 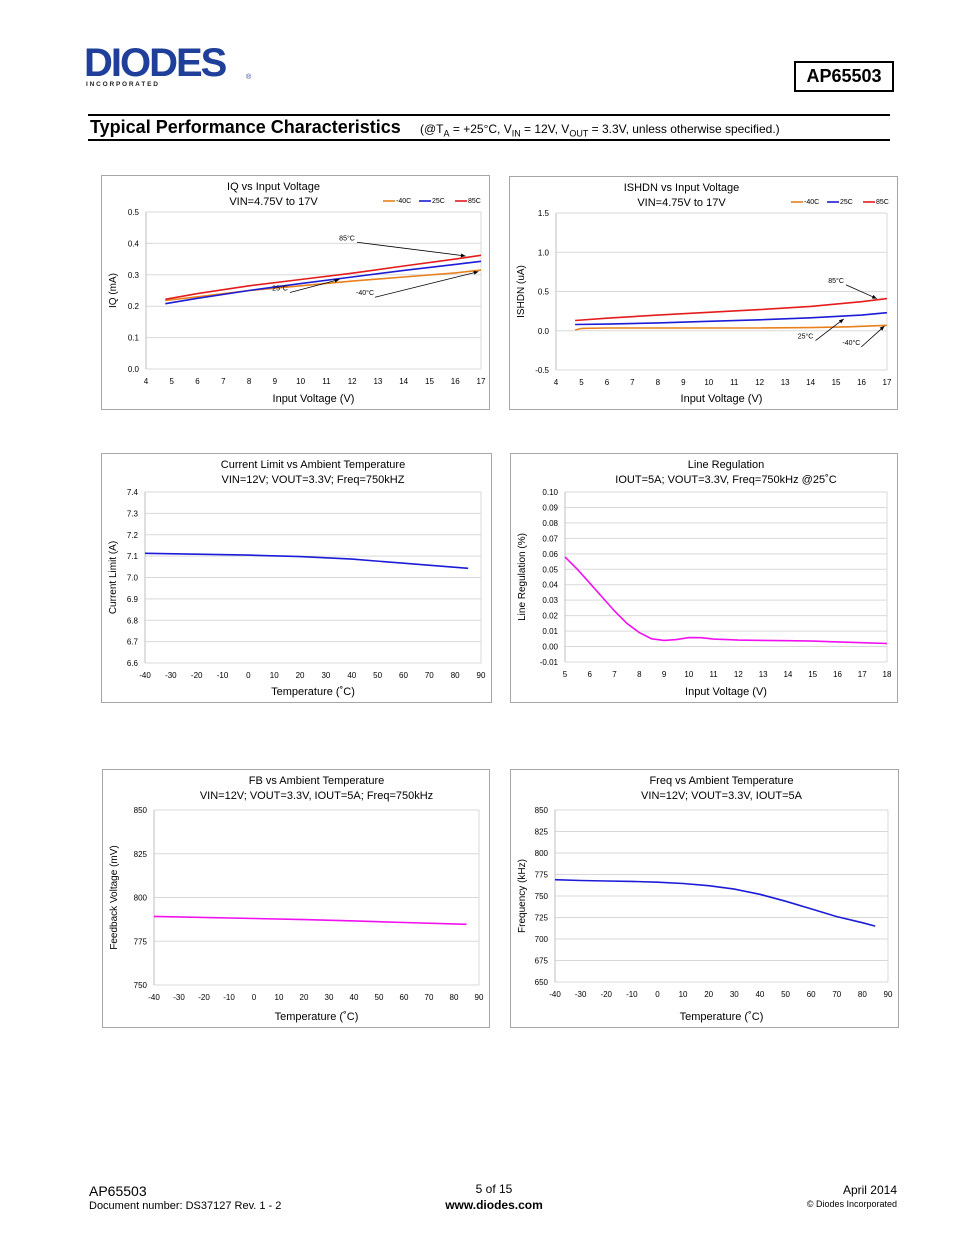 I want to click on y-tick-label: 0.09, so click(x=550, y=507).